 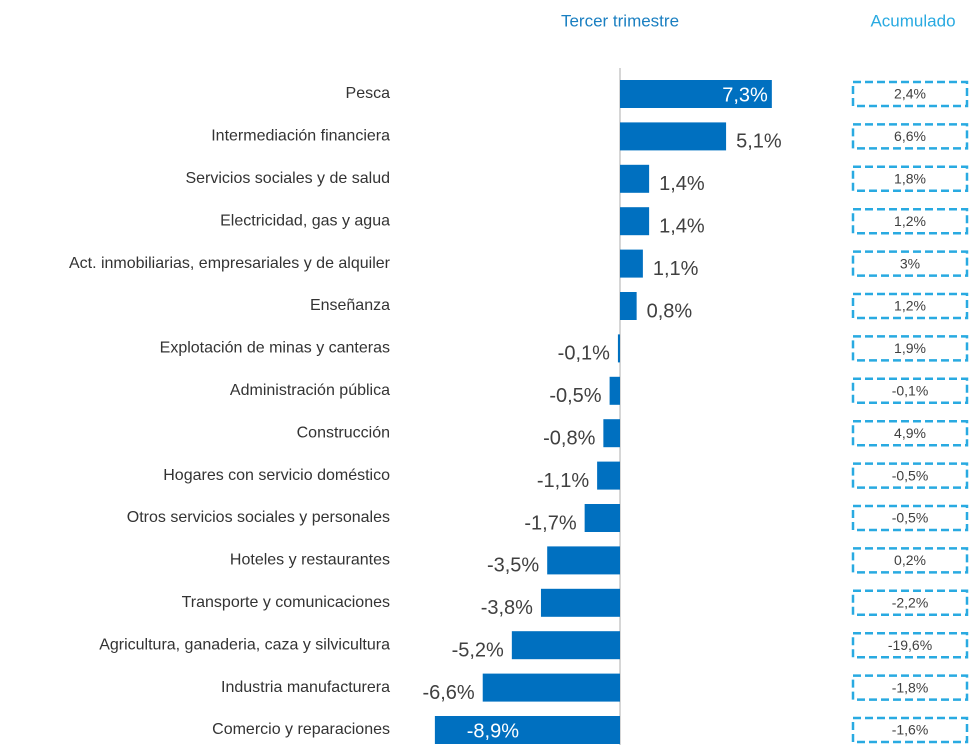 What do you see at coordinates (300, 136) in the screenshot?
I see `category-label: Intermediación financiera` at bounding box center [300, 136].